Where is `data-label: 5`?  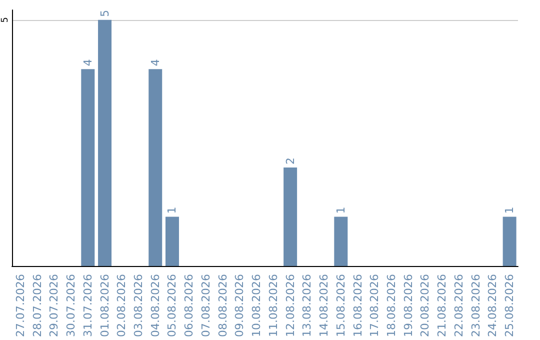
data-label: 5 is located at coordinates (105, 13).